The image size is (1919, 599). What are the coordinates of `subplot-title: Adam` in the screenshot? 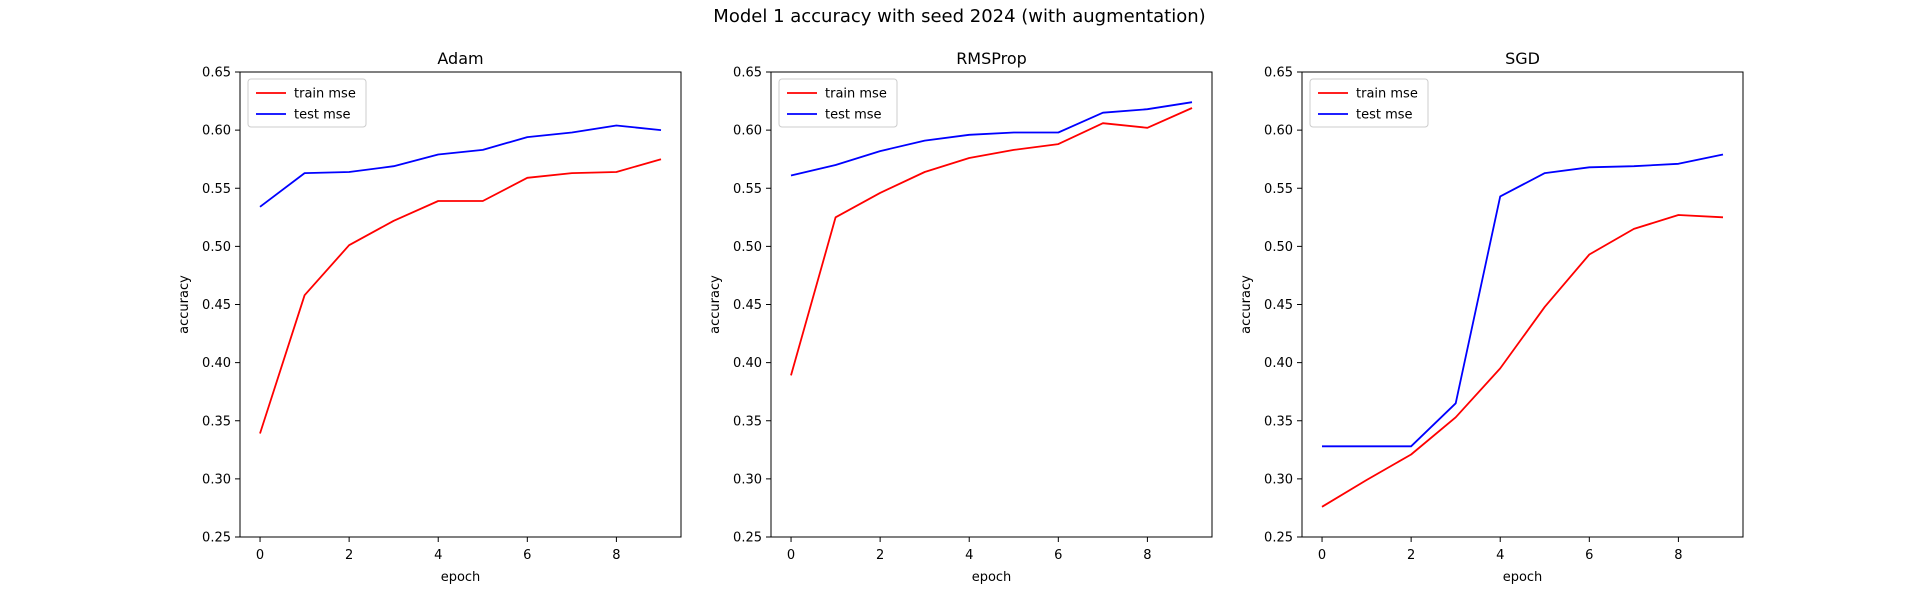 It's located at (460, 58).